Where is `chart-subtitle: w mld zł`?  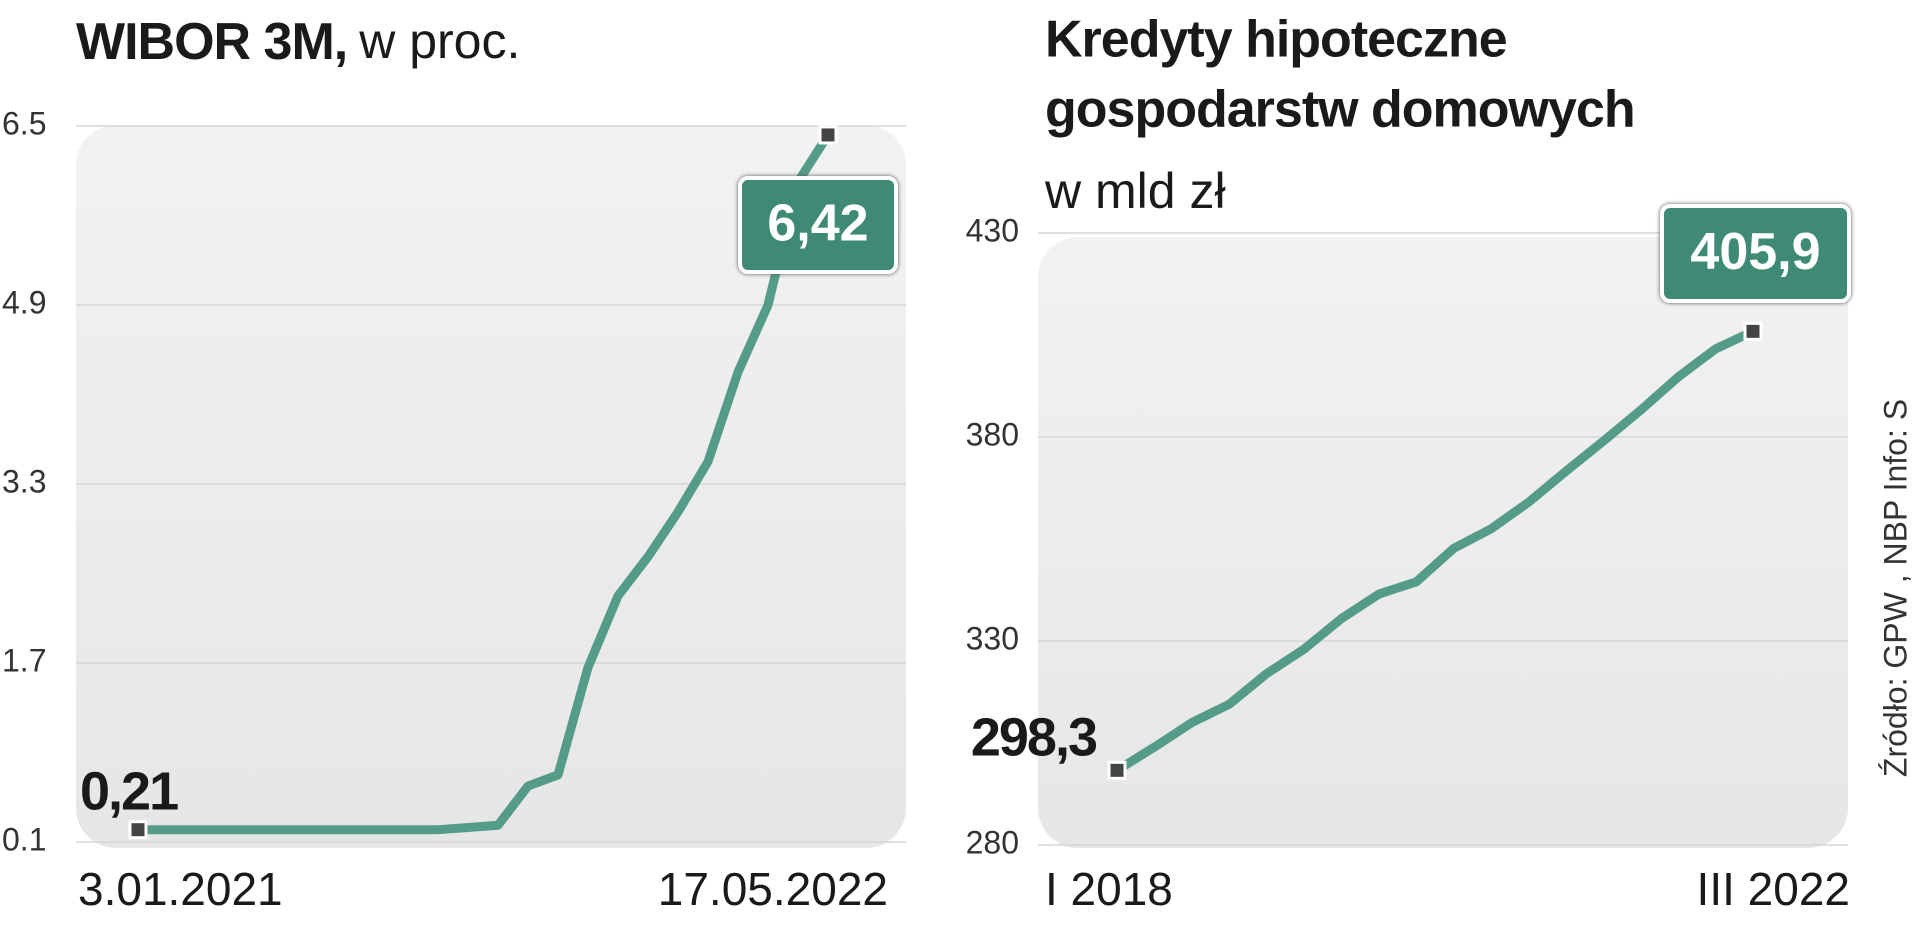
chart-subtitle: w mld zł is located at coordinates (1135, 191).